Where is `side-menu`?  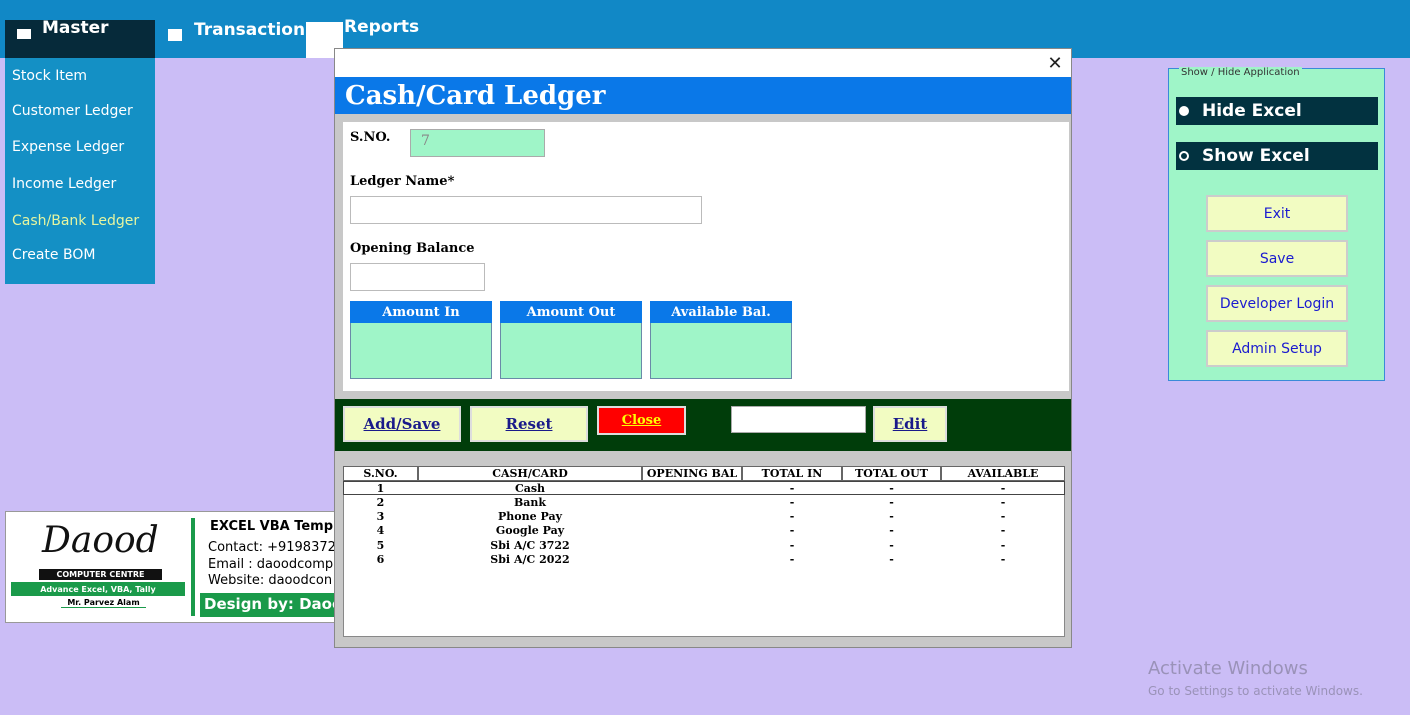 side-menu is located at coordinates (80, 171).